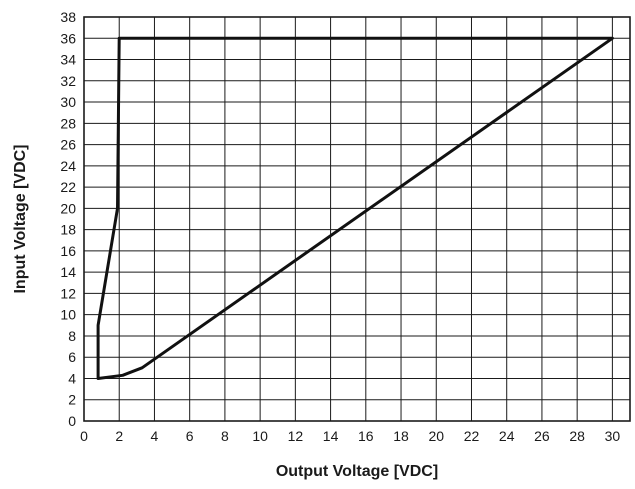 The width and height of the screenshot is (635, 489). What do you see at coordinates (68, 145) in the screenshot?
I see `y-tick-label: 26` at bounding box center [68, 145].